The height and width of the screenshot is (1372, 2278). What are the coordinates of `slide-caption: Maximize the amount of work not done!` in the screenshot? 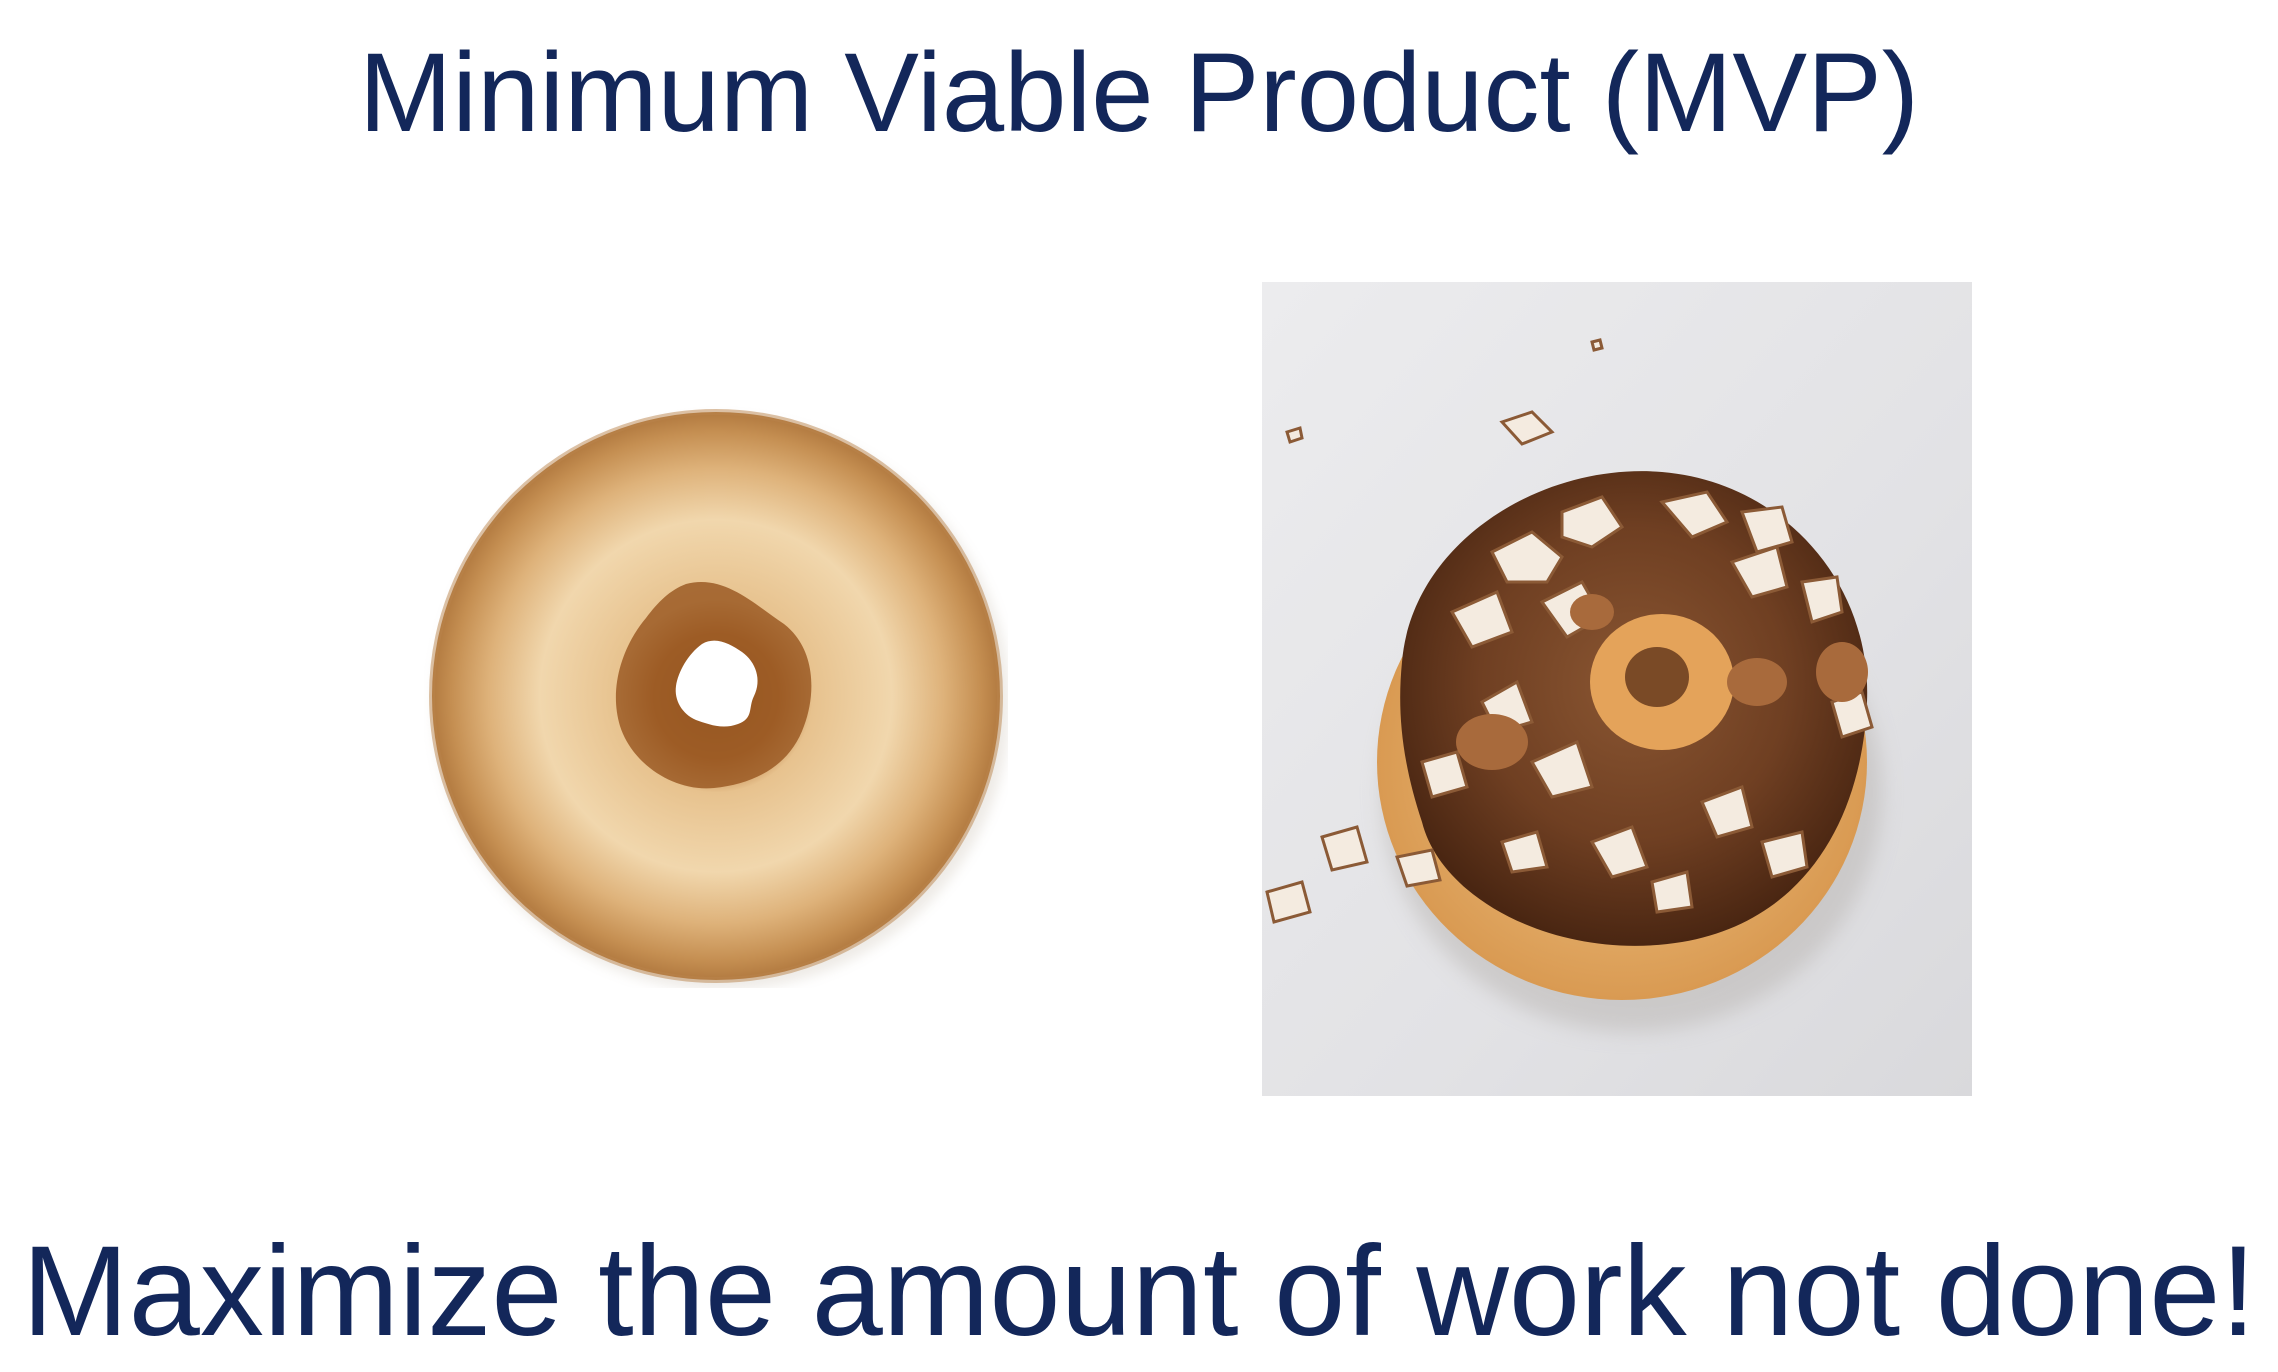 It's located at (1139, 1291).